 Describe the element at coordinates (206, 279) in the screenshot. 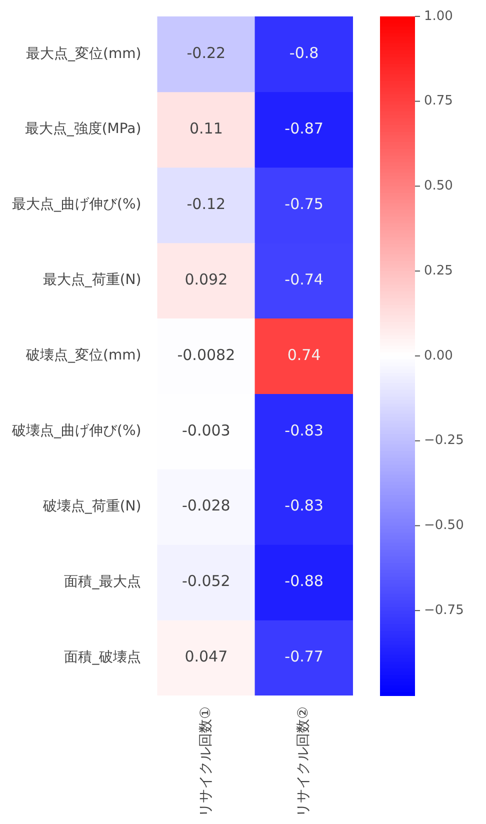

I see `data-label: 0.092` at that location.